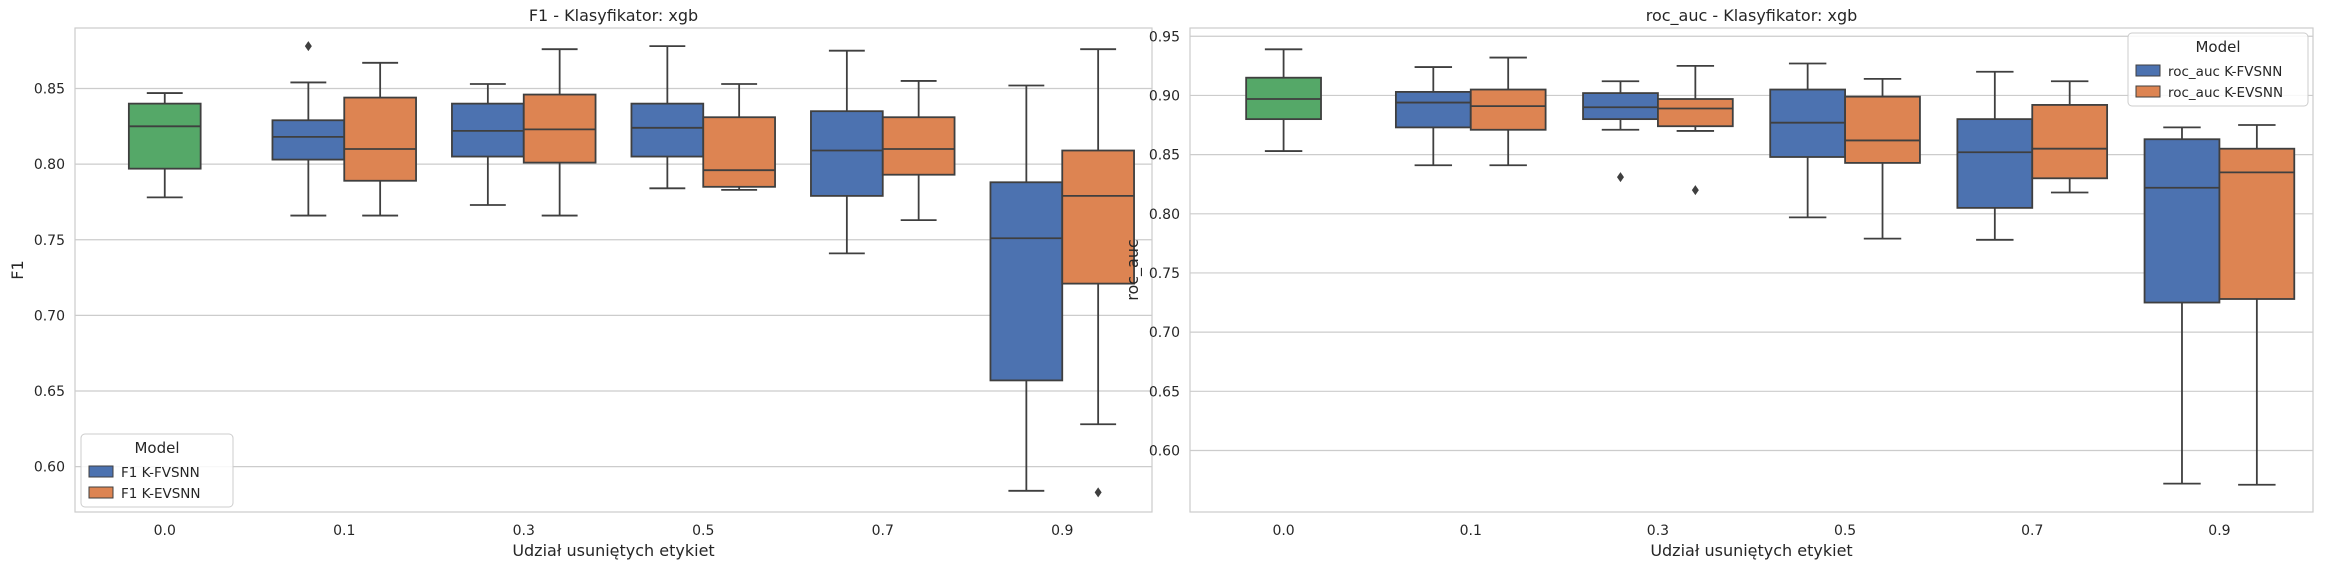 This screenshot has height=587, width=2327. What do you see at coordinates (17, 269) in the screenshot?
I see `y-axis-label: F1` at bounding box center [17, 269].